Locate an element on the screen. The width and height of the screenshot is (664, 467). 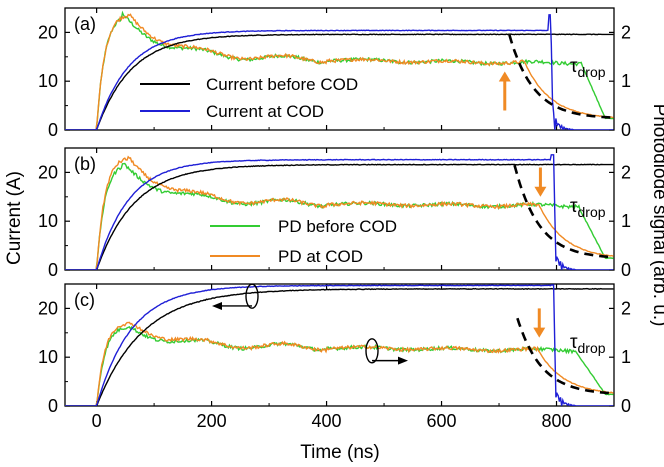
series-pd-before-cod is located at coordinates (339, 365).